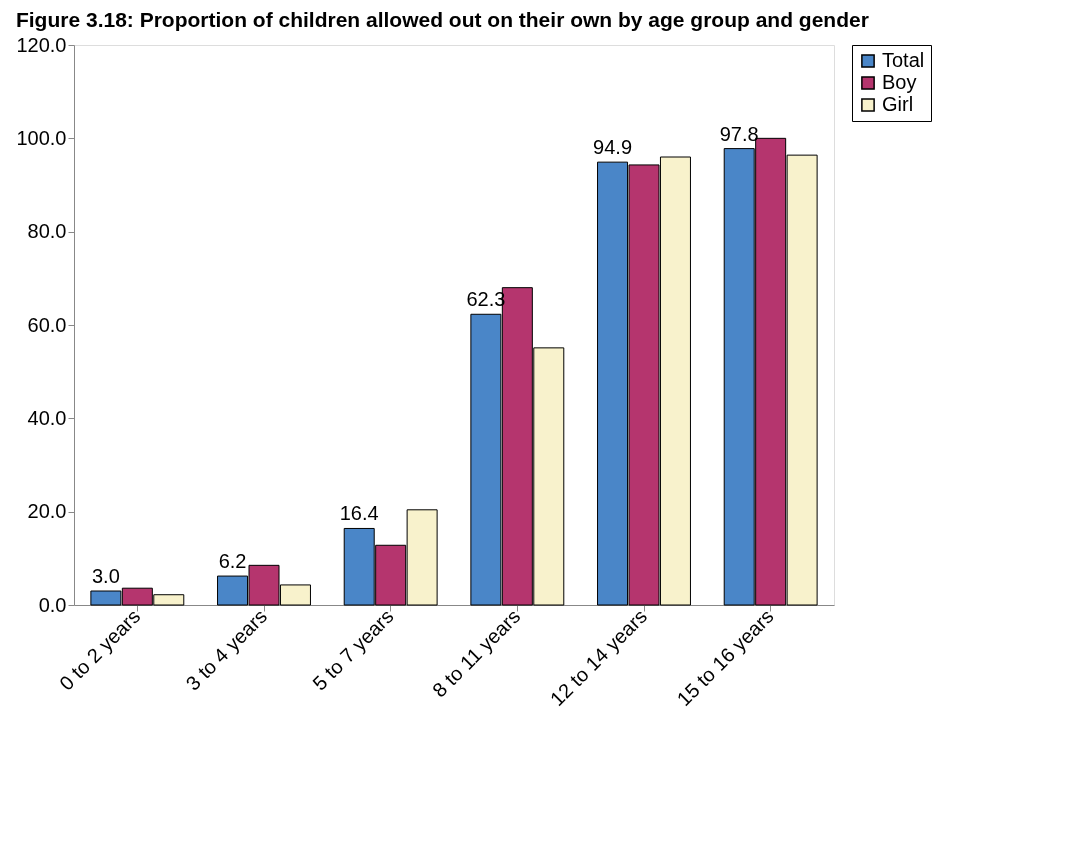 This screenshot has width=1088, height=865. I want to click on legend-label: Boy, so click(899, 82).